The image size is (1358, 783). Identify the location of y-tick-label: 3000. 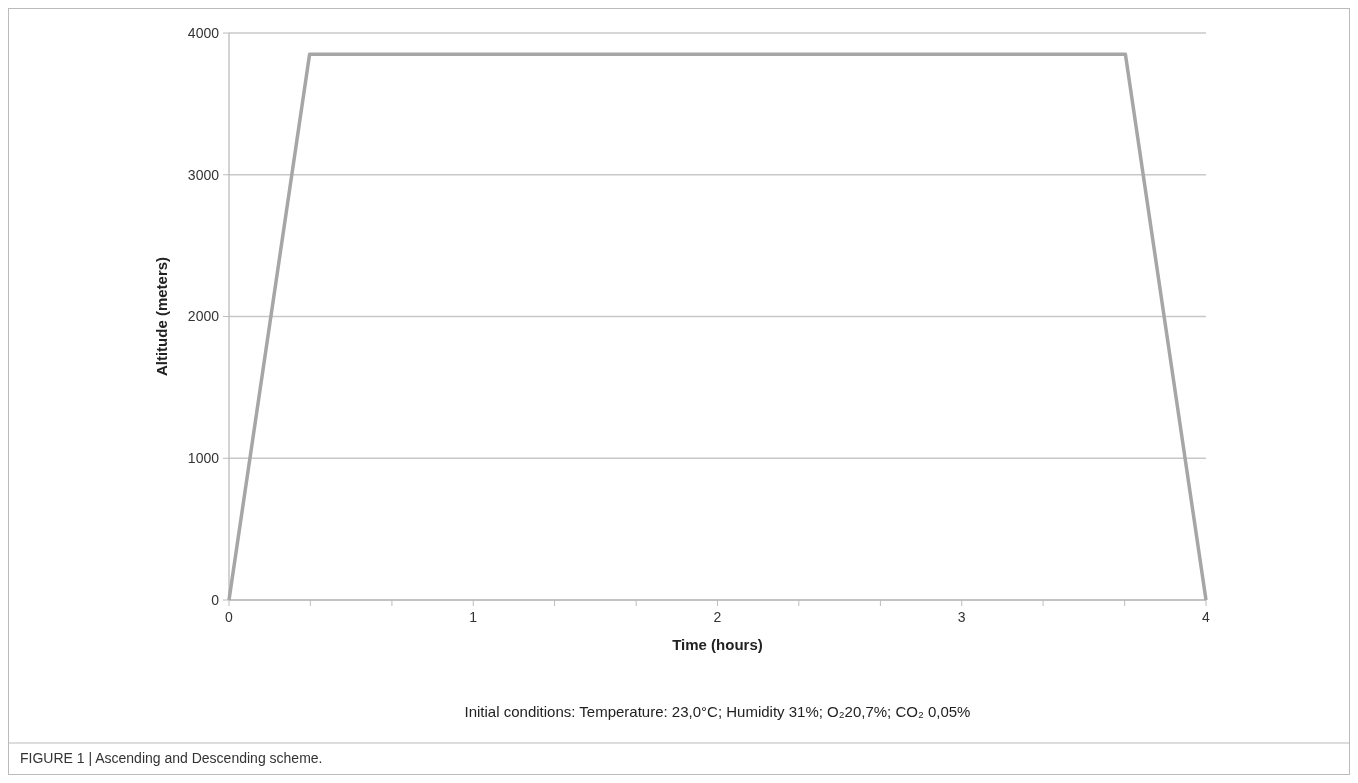
(203, 174).